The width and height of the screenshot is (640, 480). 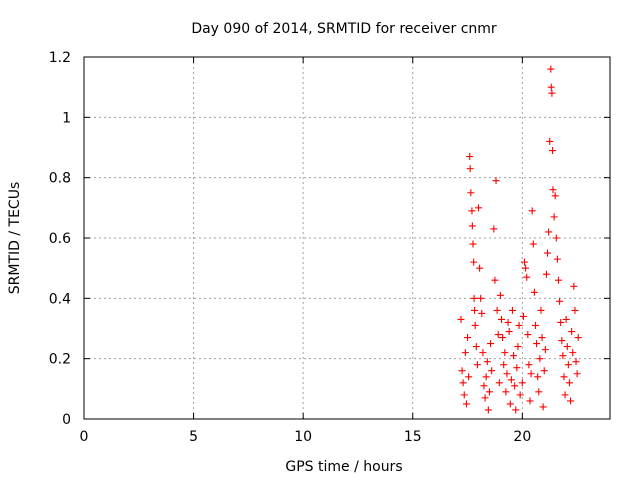 I want to click on y-tick-label: 1, so click(x=66, y=118).